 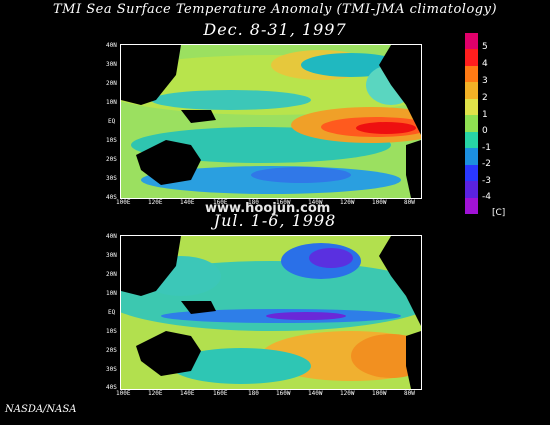 I want to click on colorbar, so click(x=471, y=124).